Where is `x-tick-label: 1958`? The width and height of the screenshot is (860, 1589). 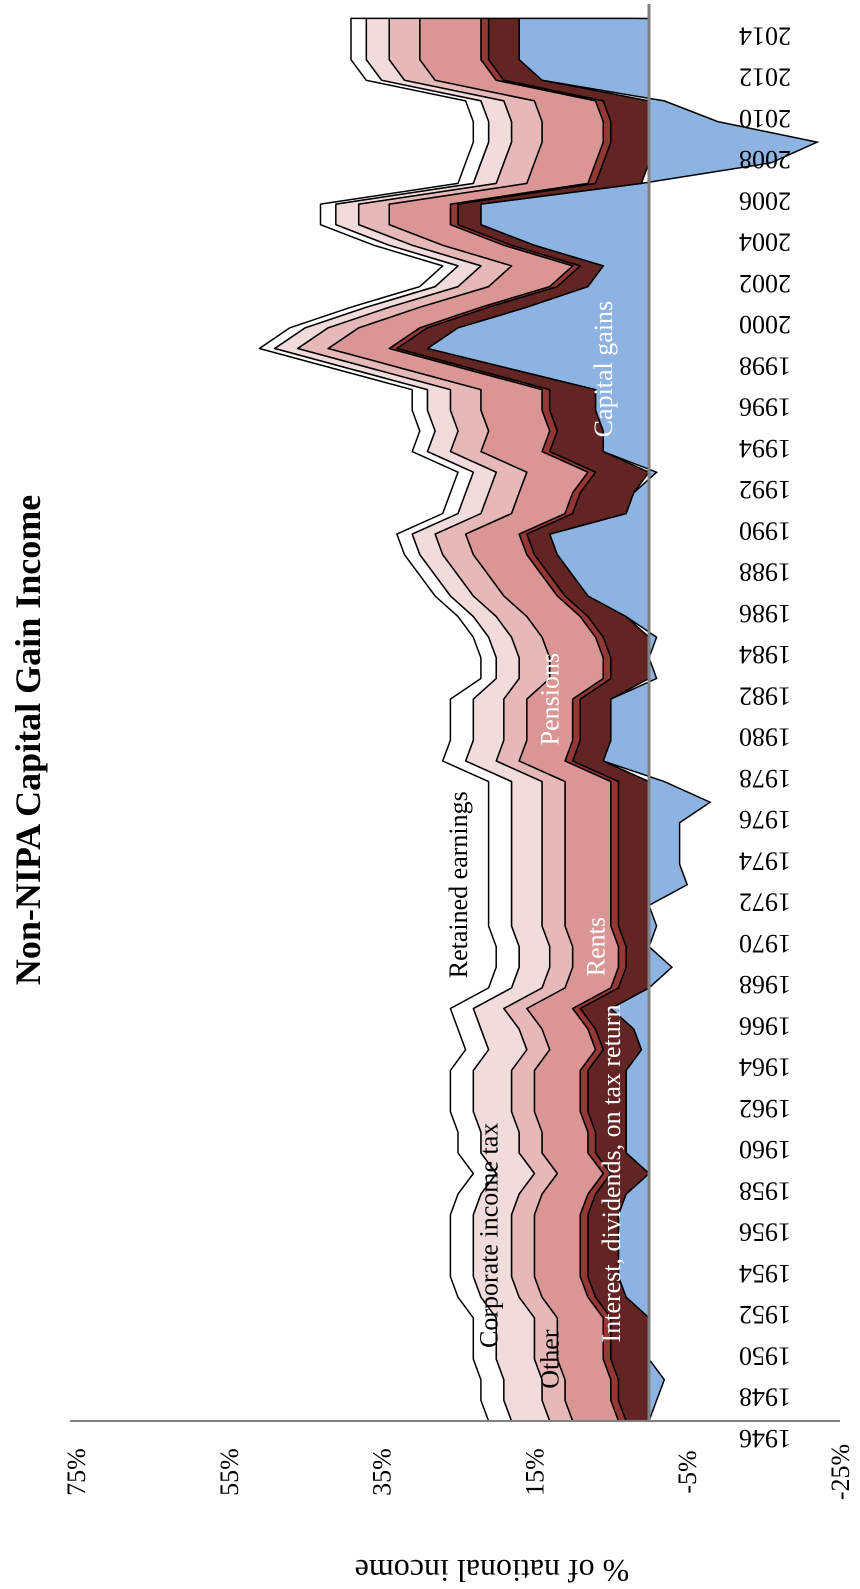 x-tick-label: 1958 is located at coordinates (765, 1190).